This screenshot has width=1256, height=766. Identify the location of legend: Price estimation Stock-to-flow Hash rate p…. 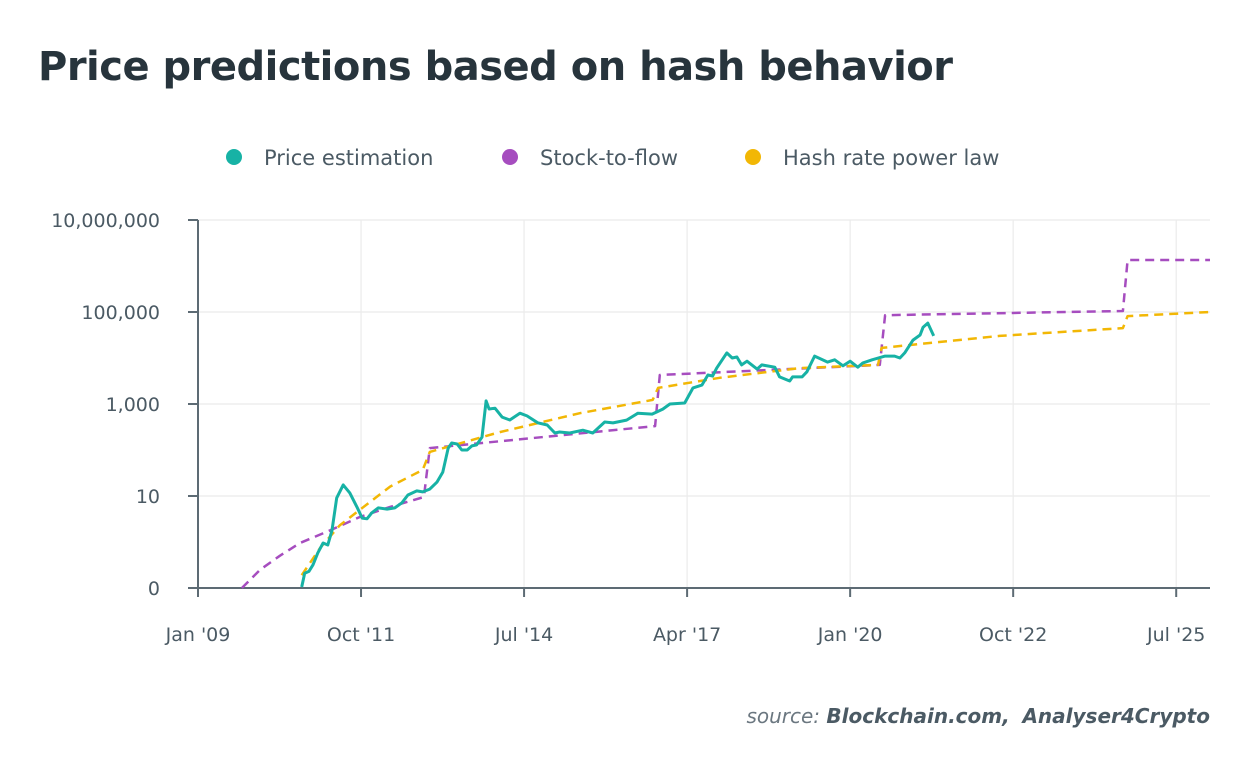
(612, 158).